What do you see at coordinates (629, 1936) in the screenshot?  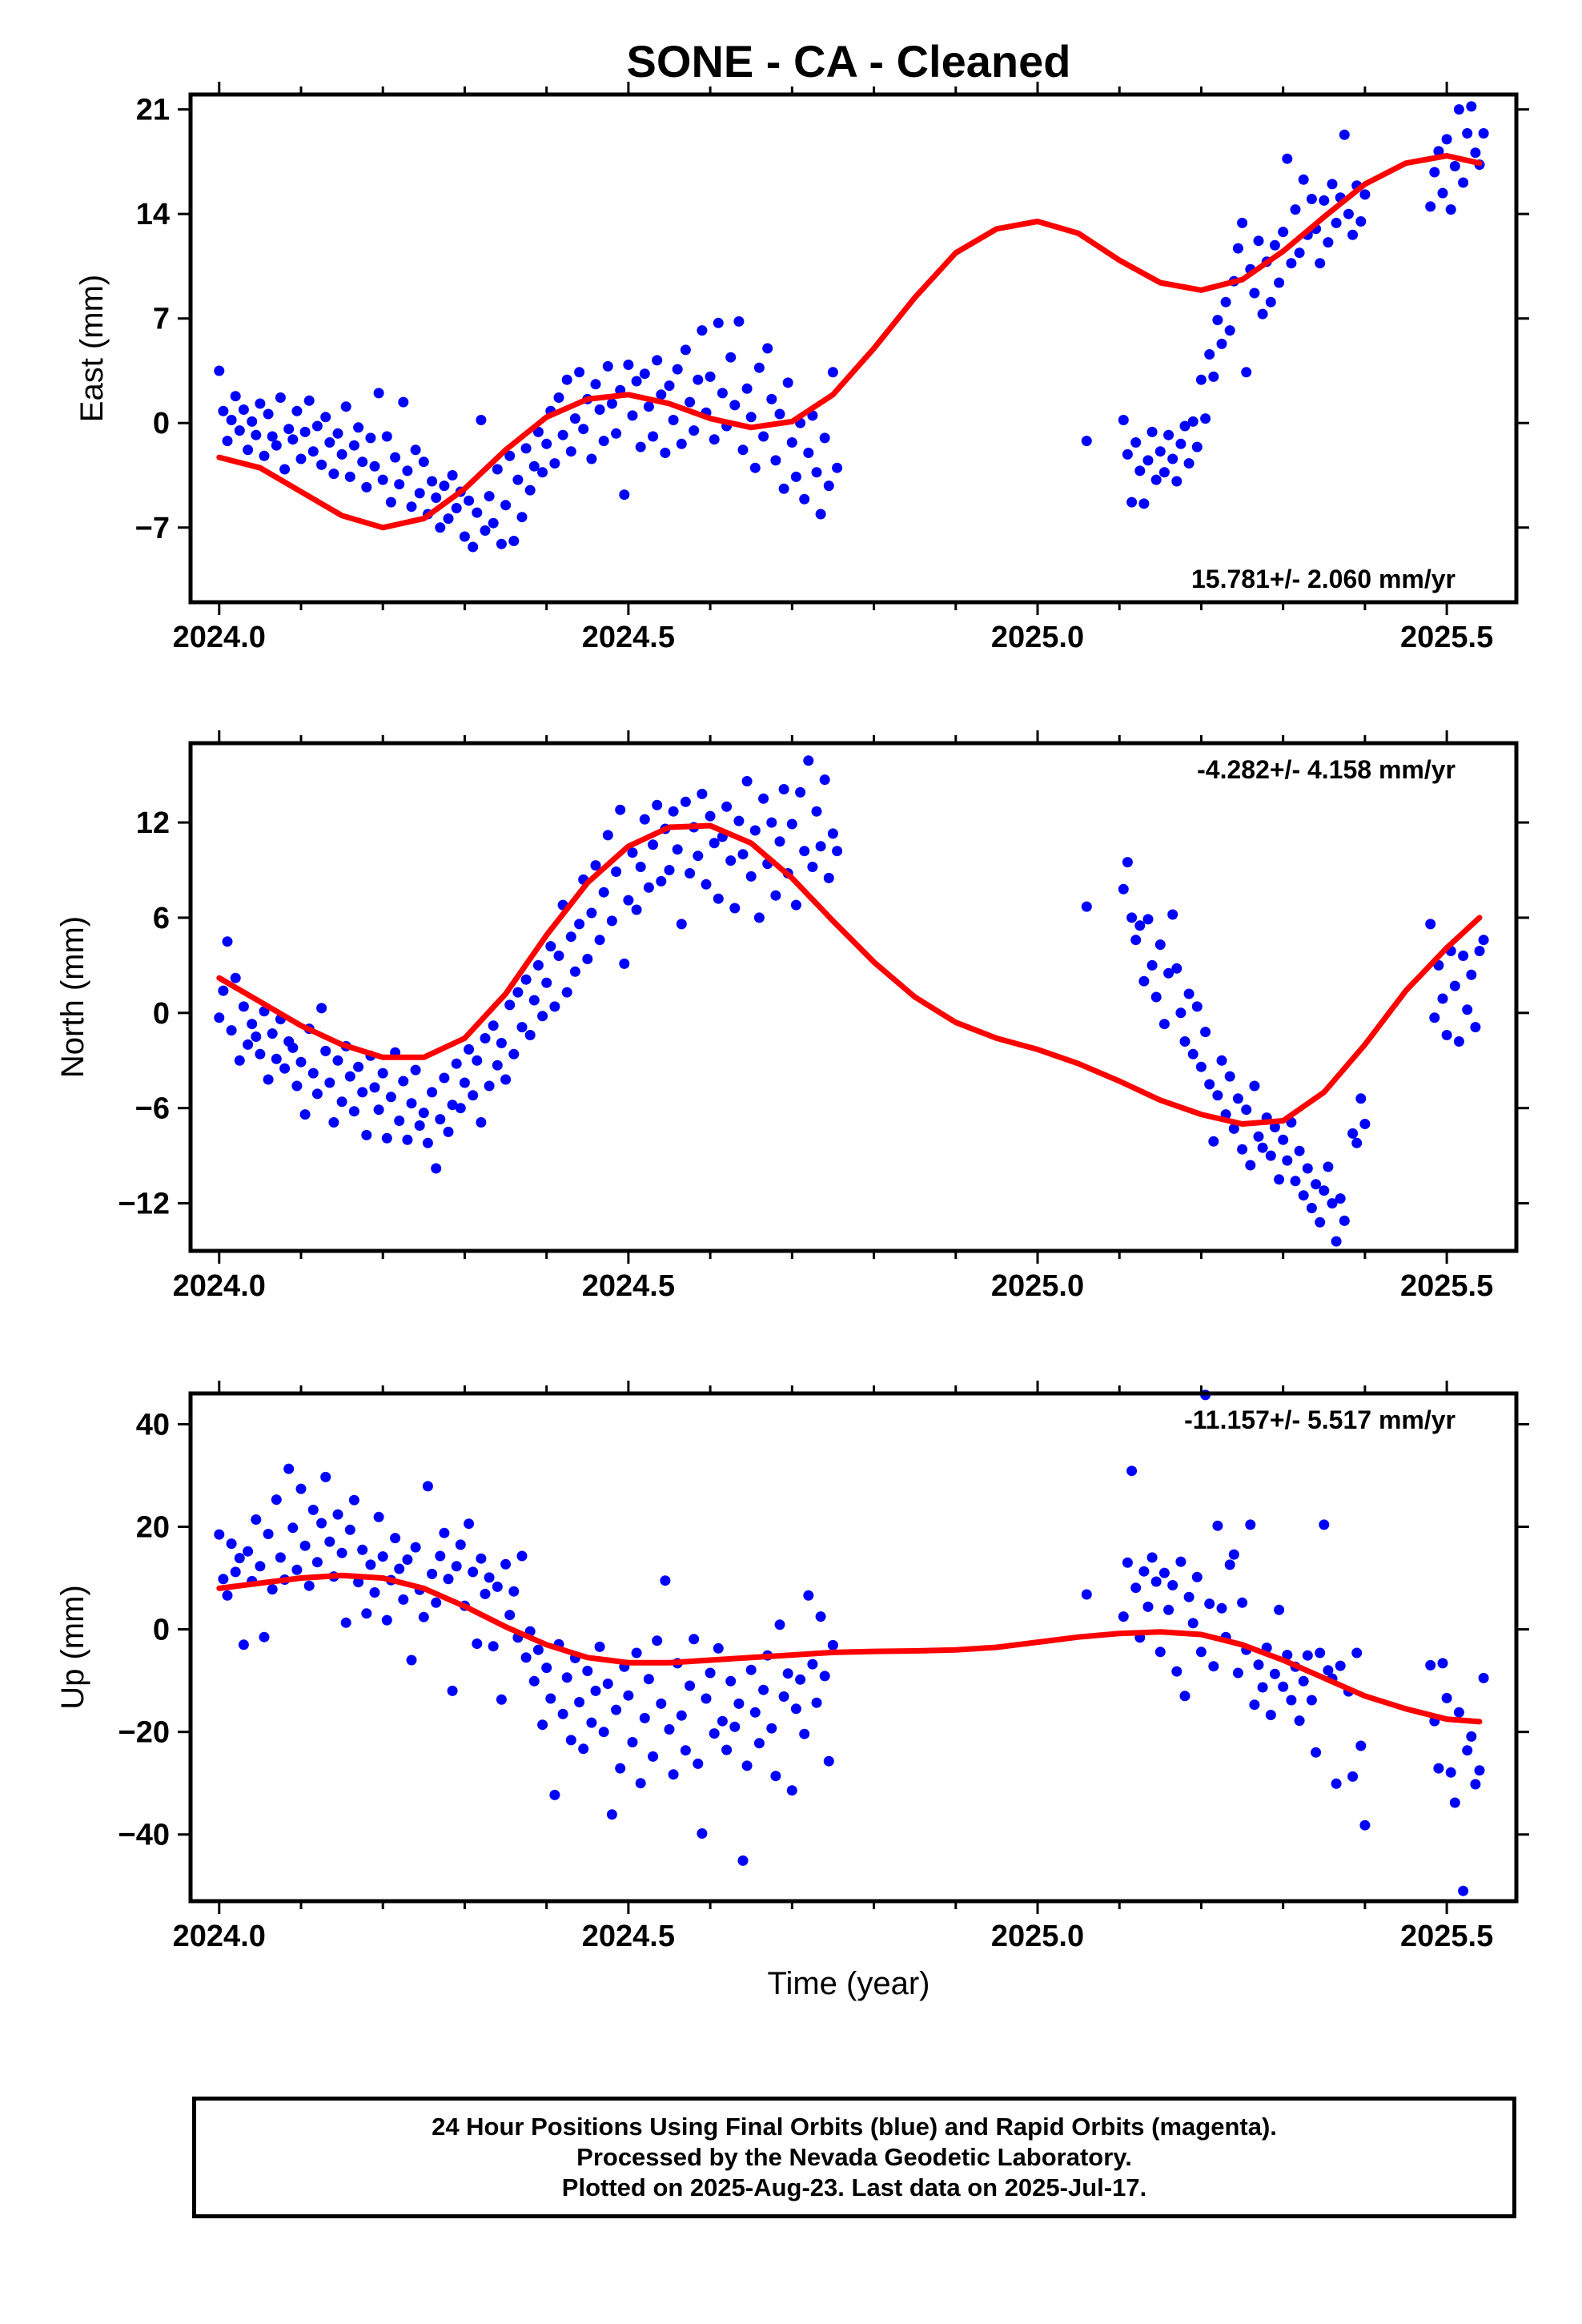 I see `up-x-tick-label-1: 2024.5` at bounding box center [629, 1936].